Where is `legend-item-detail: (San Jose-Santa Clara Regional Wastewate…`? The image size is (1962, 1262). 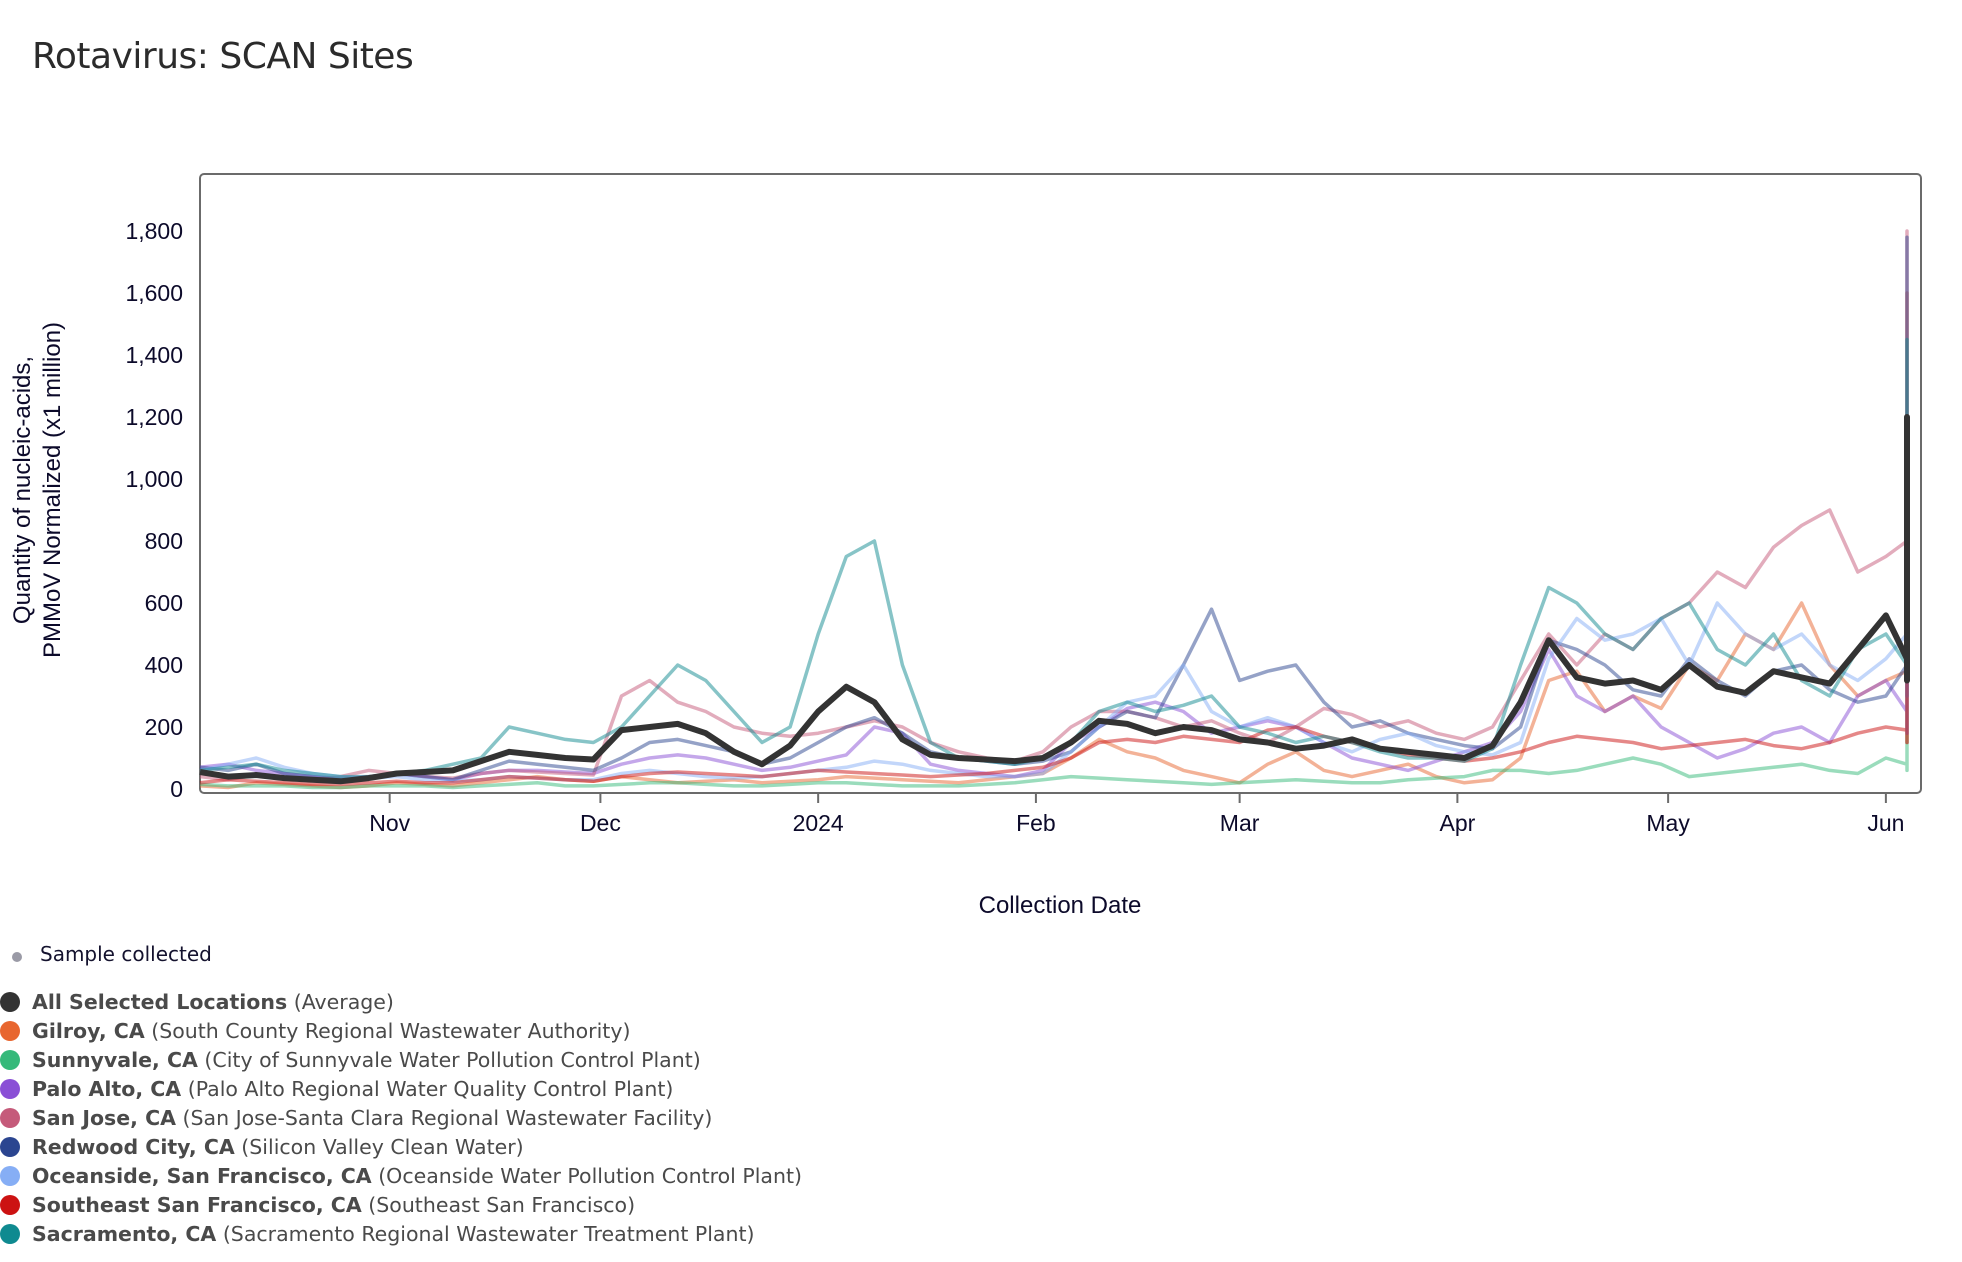
legend-item-detail: (San Jose-Santa Clara Regional Wastewate… is located at coordinates (447, 1118).